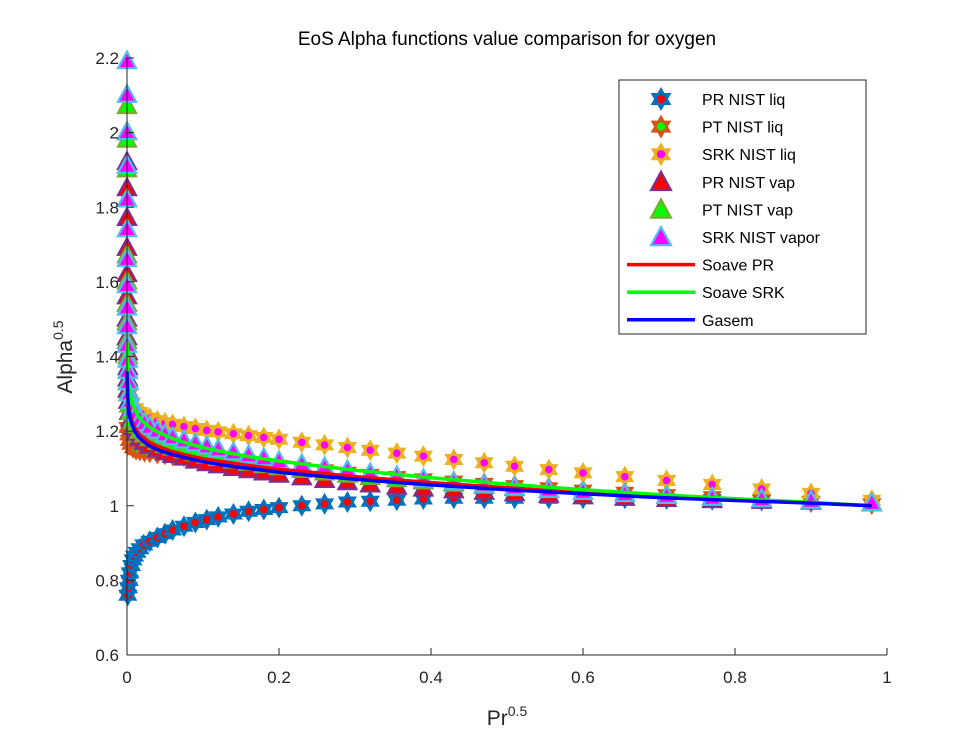  Describe the element at coordinates (518, 711) in the screenshot. I see `x-axis-label-sup: 0.5` at that location.